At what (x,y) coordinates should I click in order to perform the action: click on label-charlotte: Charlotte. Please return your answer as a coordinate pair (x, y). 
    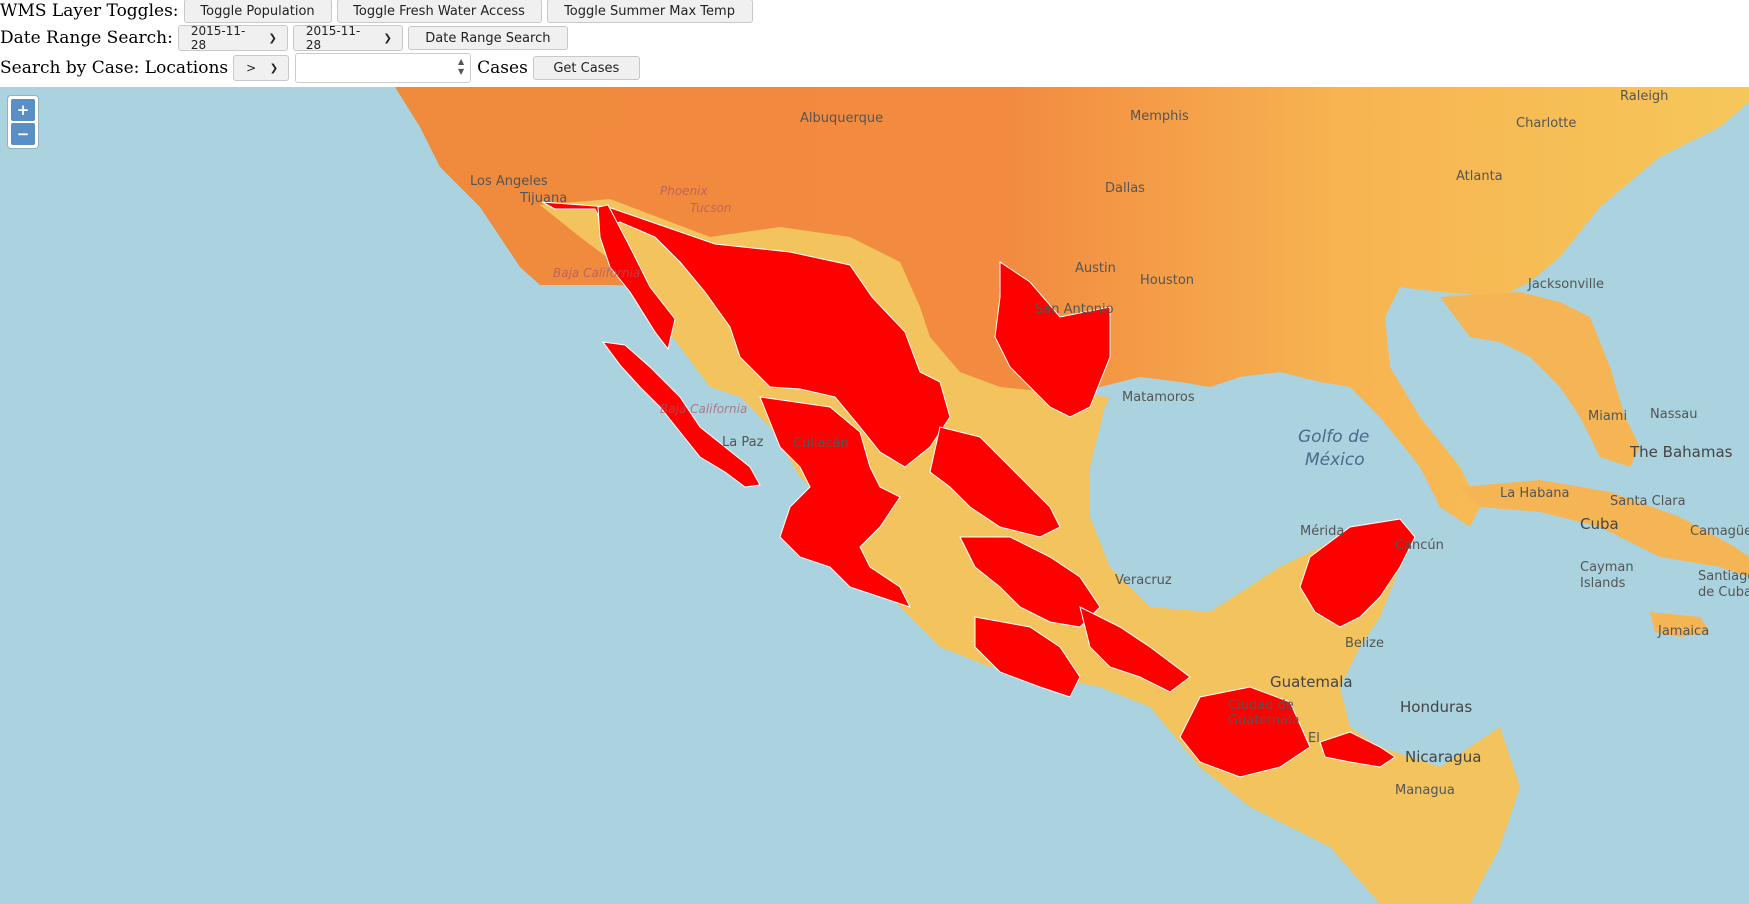
    Looking at the image, I should click on (1546, 123).